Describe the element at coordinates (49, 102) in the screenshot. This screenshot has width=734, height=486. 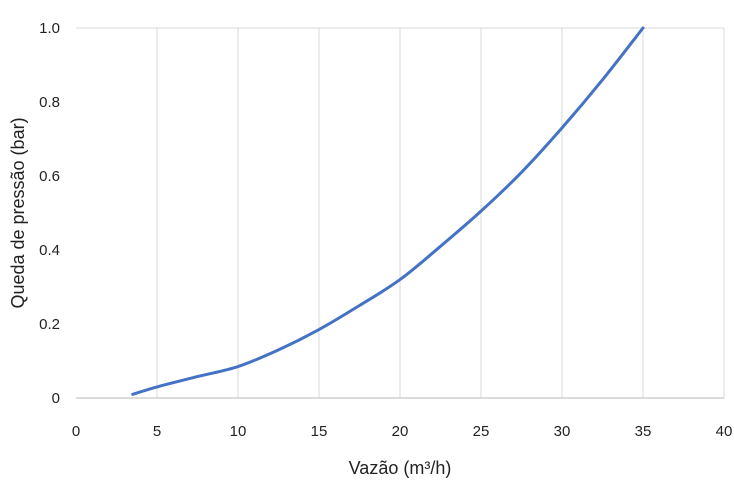
I see `y-tick-label: 0.8` at that location.